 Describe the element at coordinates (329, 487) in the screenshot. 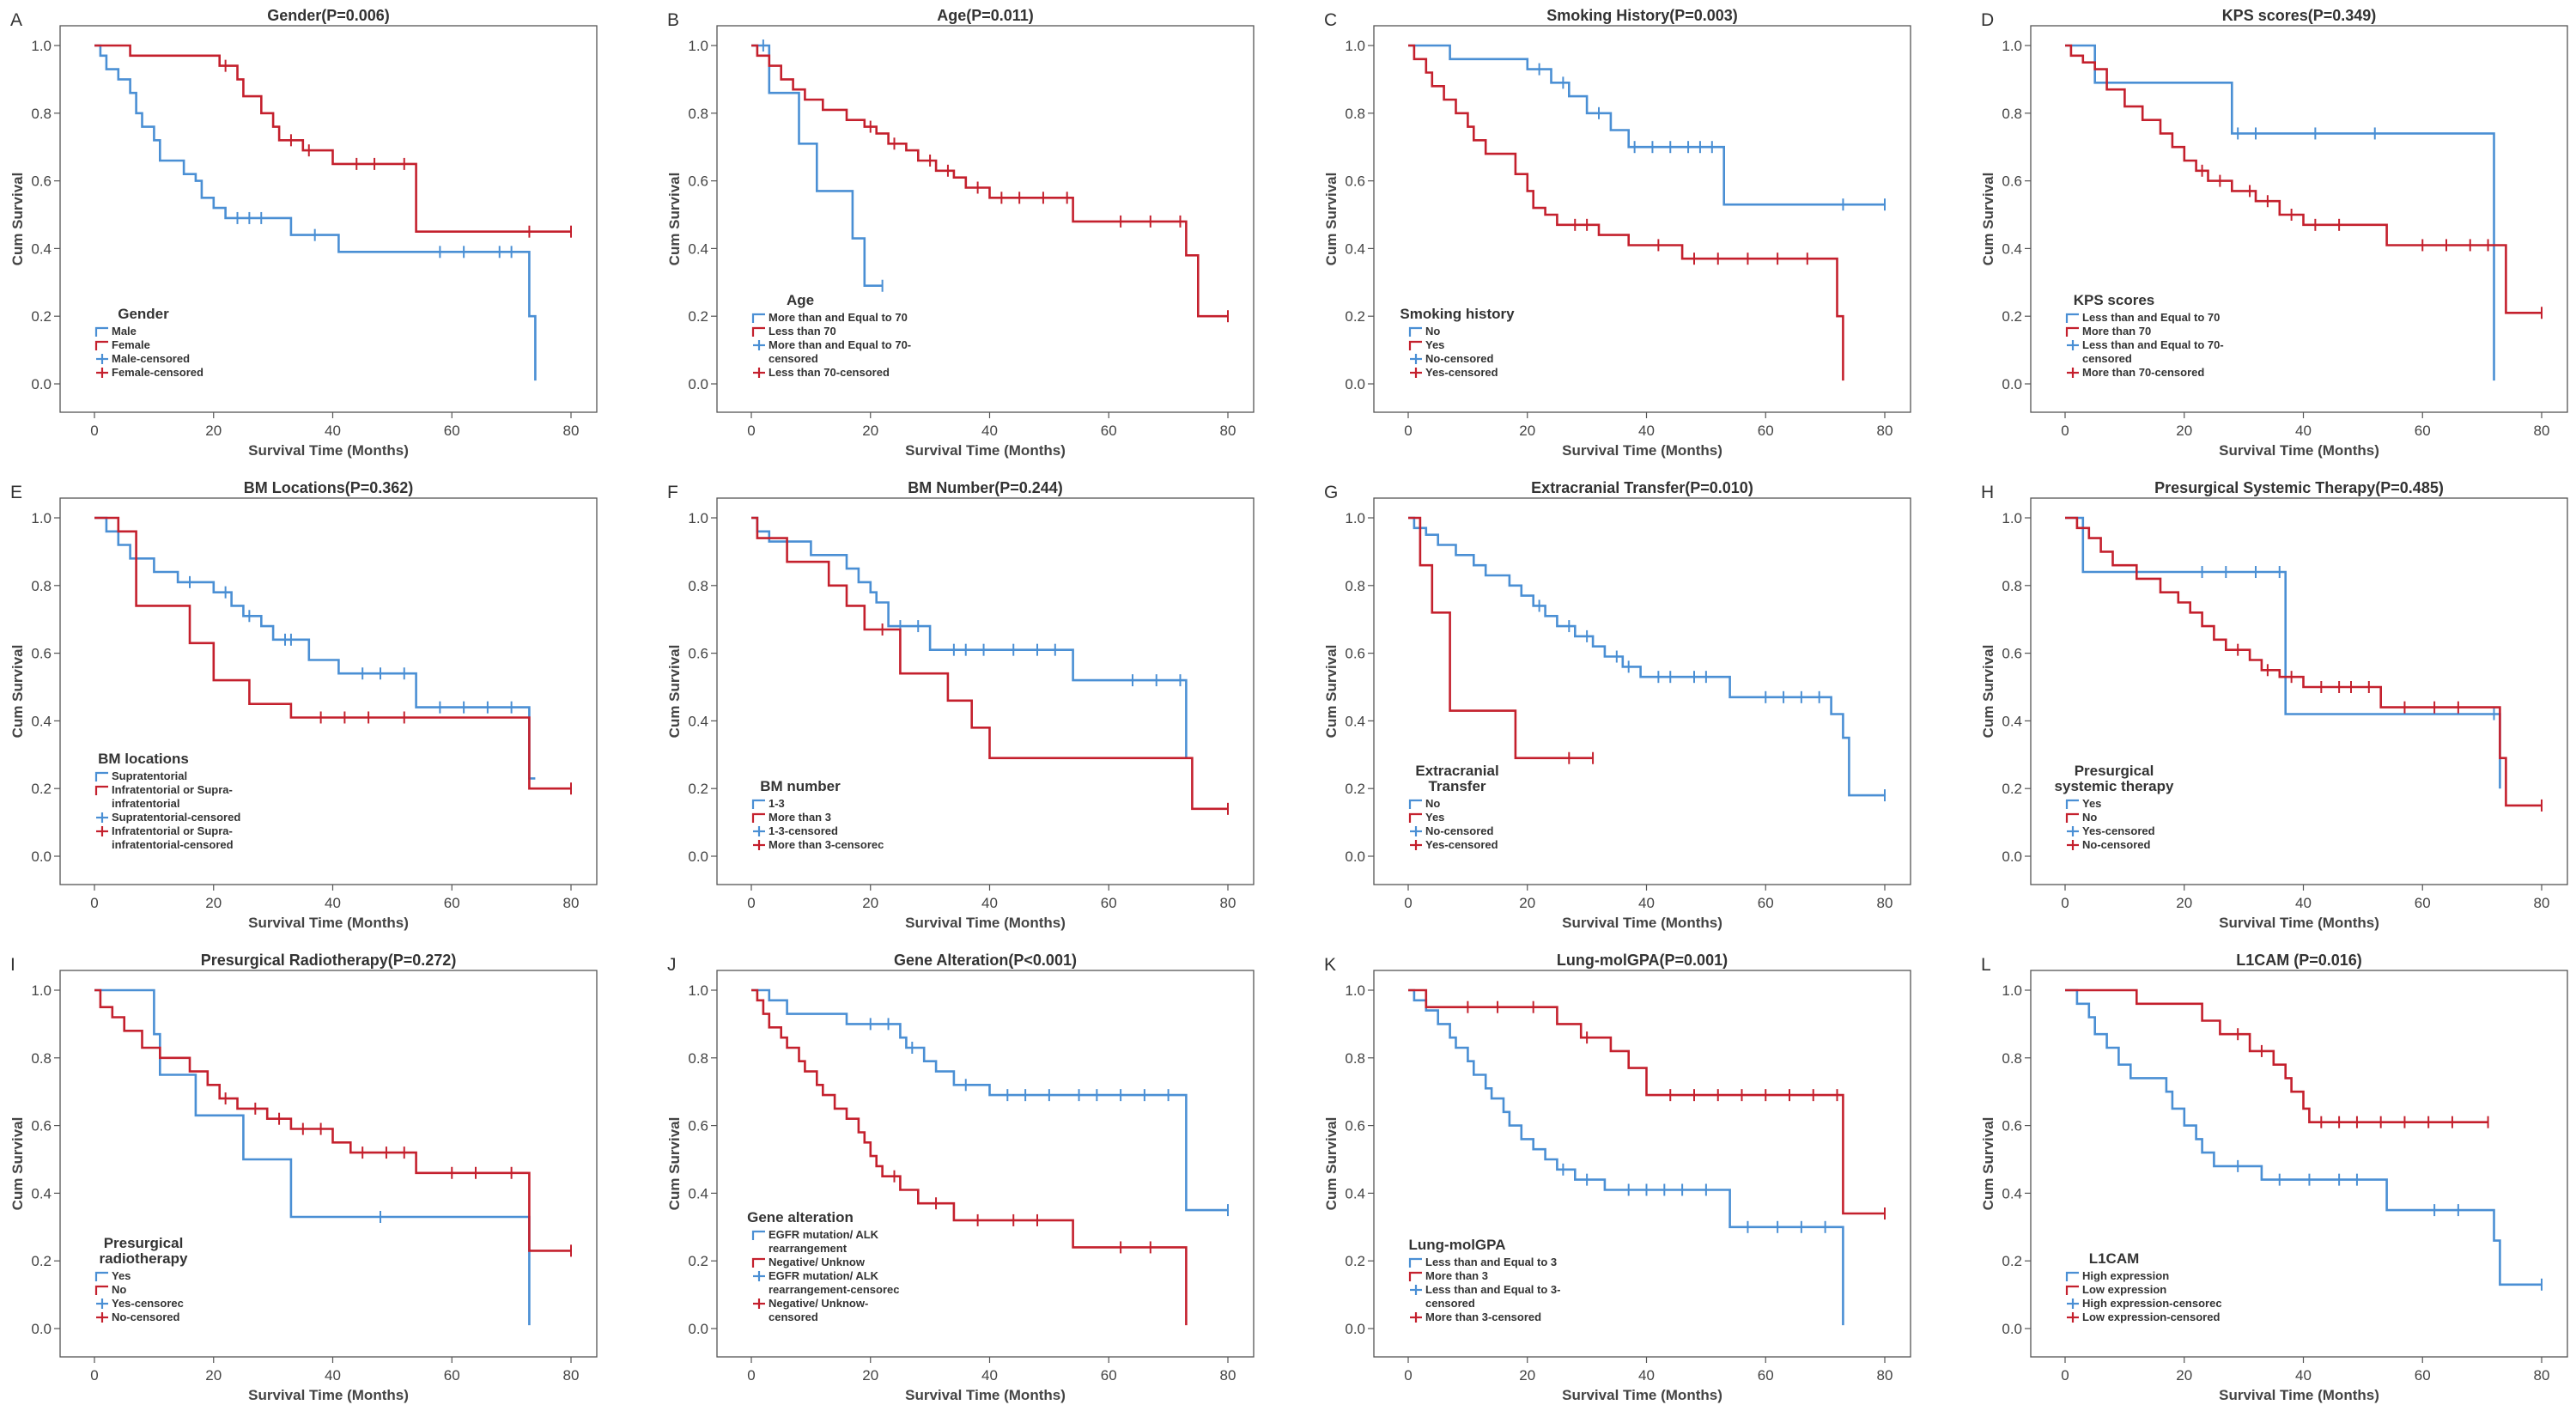

I see `chart-title: BM Locations(P=0.362)` at that location.